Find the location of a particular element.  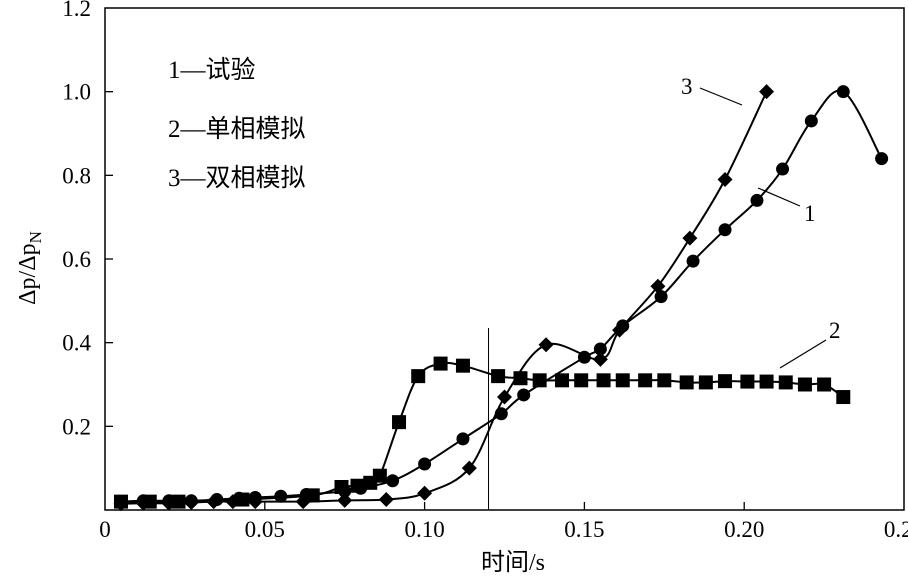

x-axis-ticks: 0 0.05 0.10 0.15 0.20 0.25 is located at coordinates (503, 522).